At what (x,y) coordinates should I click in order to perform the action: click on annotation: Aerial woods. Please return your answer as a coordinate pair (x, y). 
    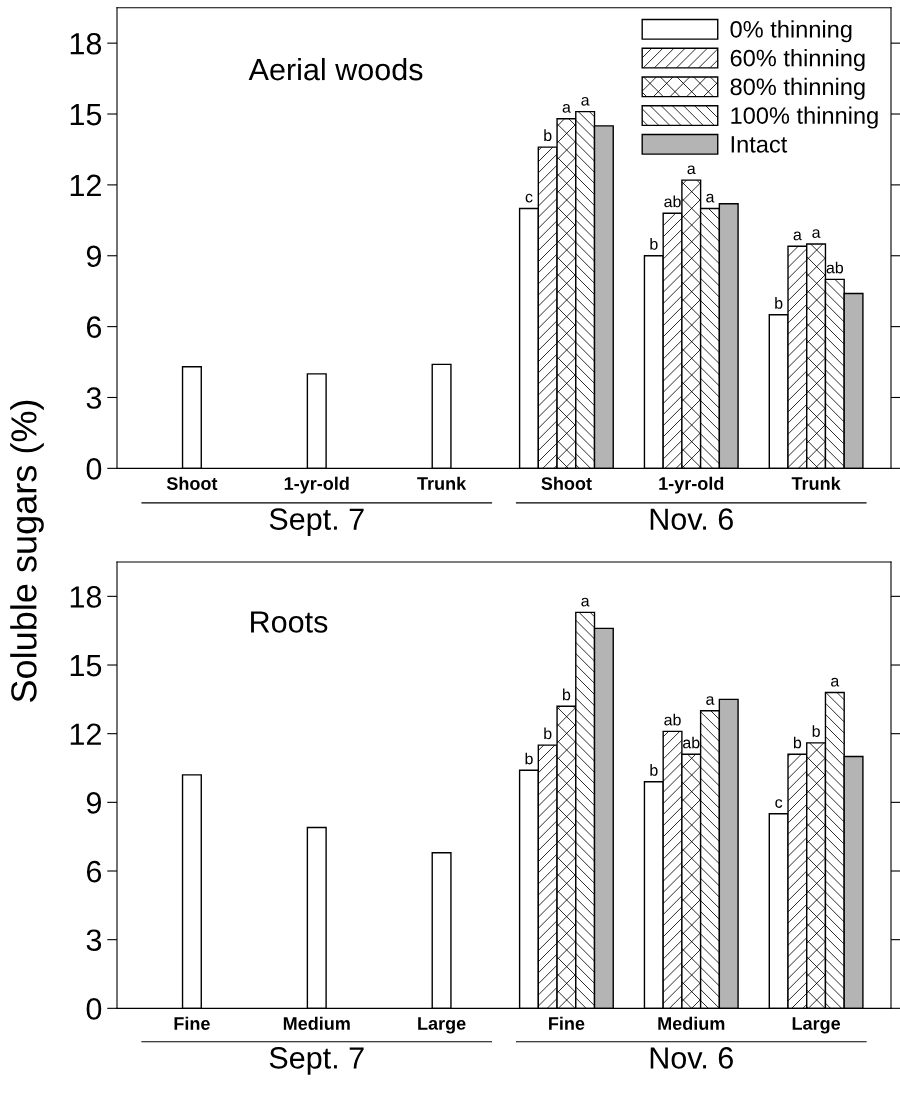
    Looking at the image, I should click on (335, 69).